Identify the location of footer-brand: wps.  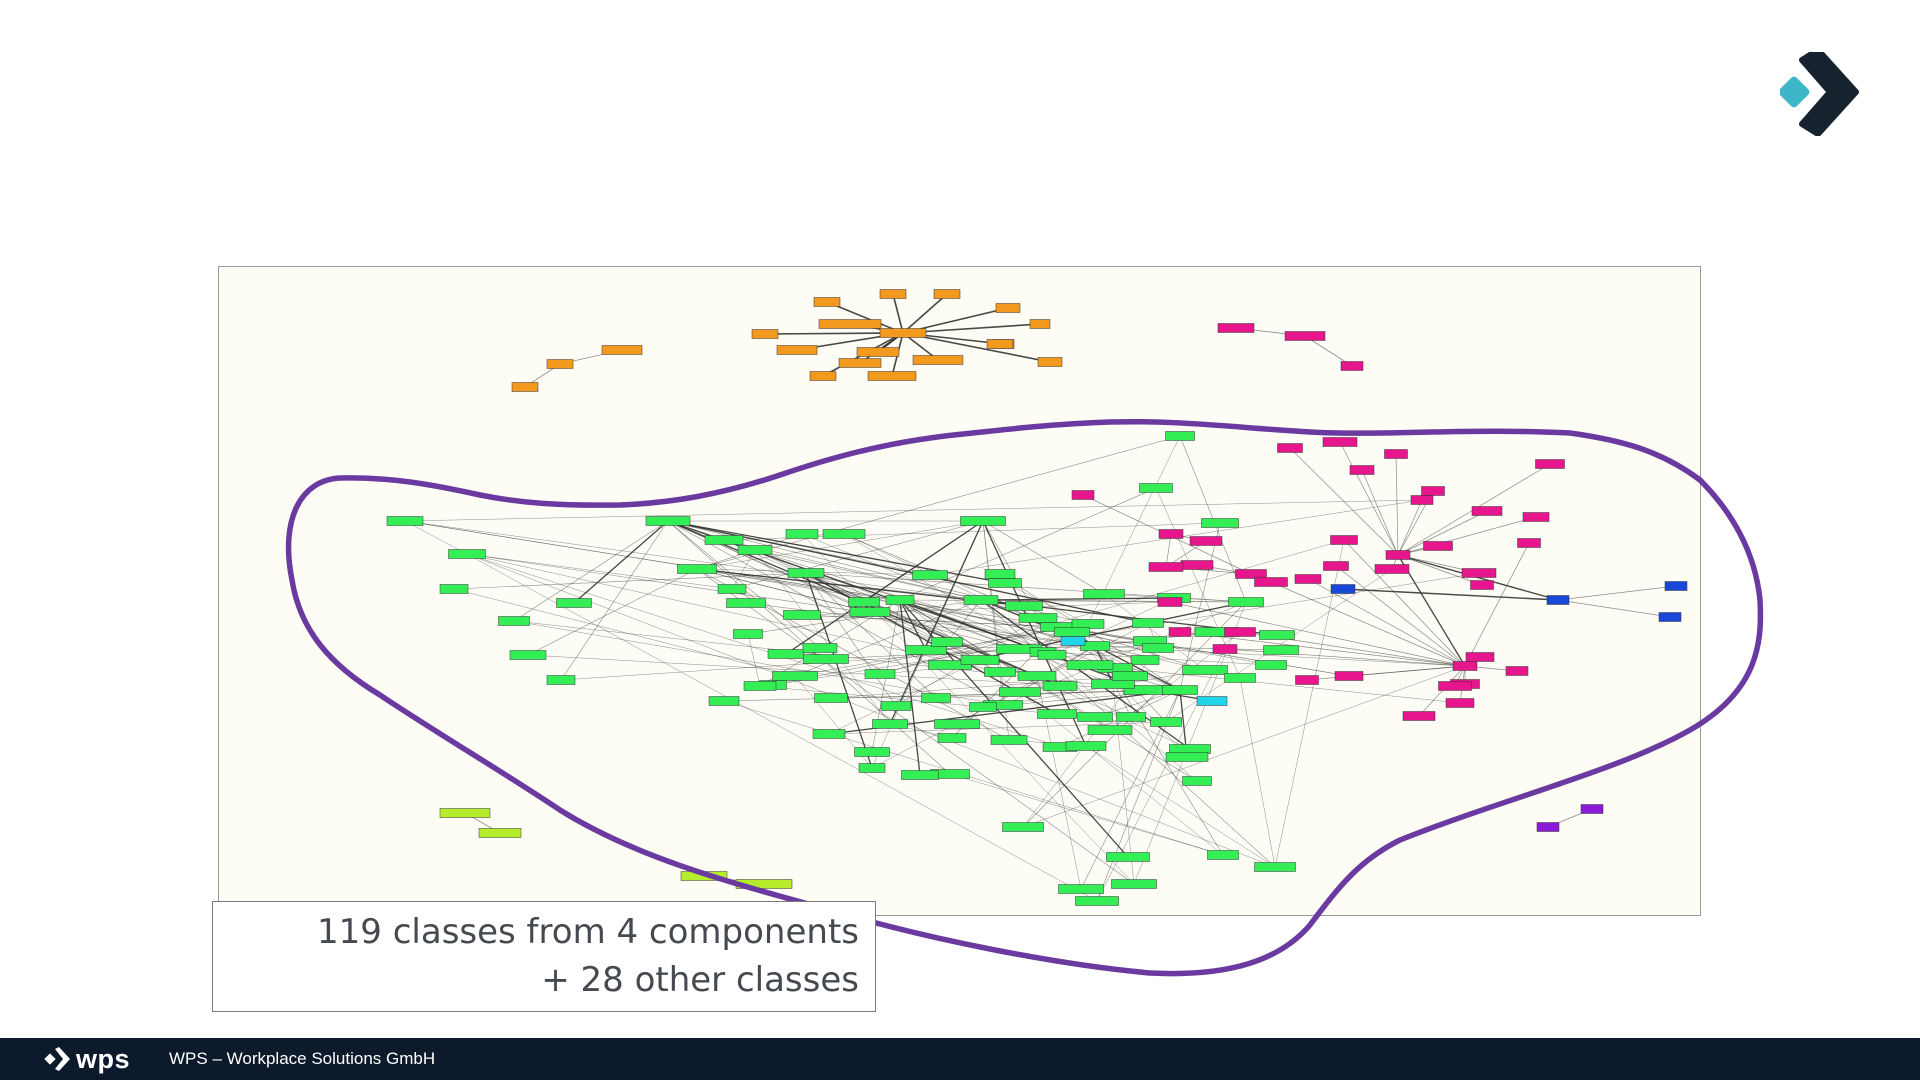
(87, 1059).